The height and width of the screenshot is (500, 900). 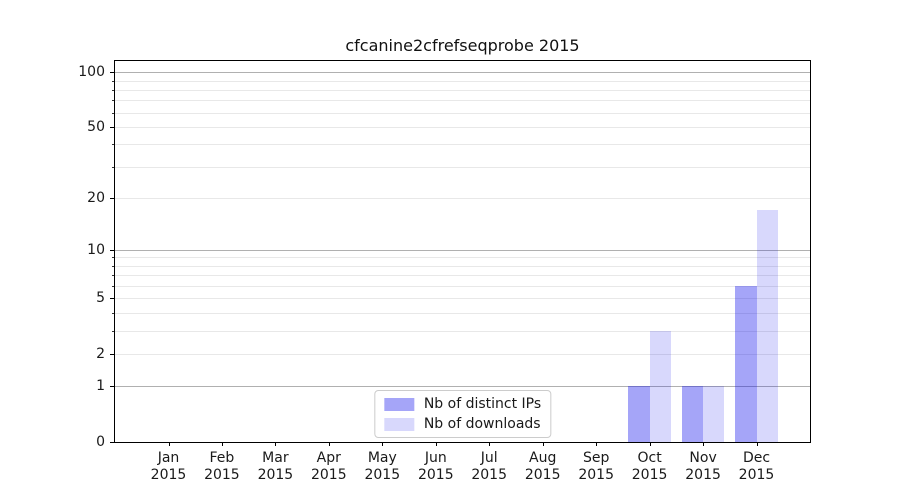 I want to click on chart-title: cfcanine2cfrefseqprobe 2015, so click(x=462, y=45).